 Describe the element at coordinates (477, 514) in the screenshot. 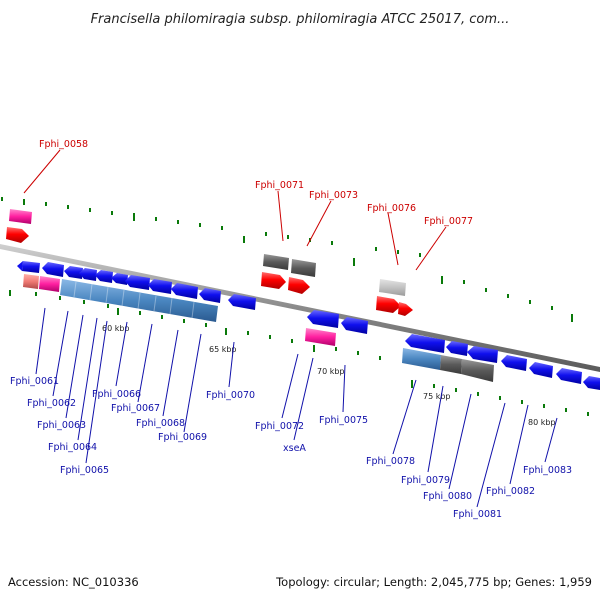

I see `label-fphi-0081: Fphi_0081` at that location.